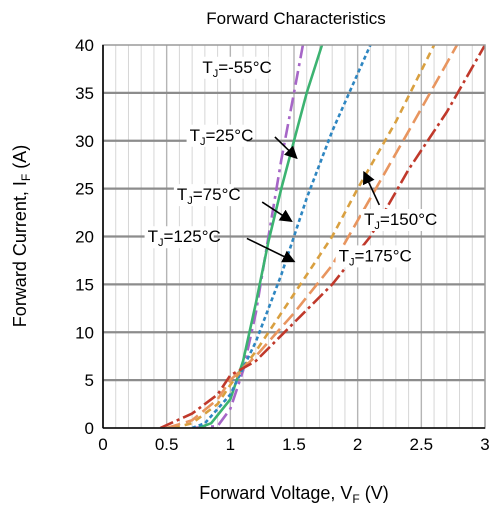  What do you see at coordinates (399, 201) in the screenshot?
I see `series-annotation: TJ=150°C` at bounding box center [399, 201].